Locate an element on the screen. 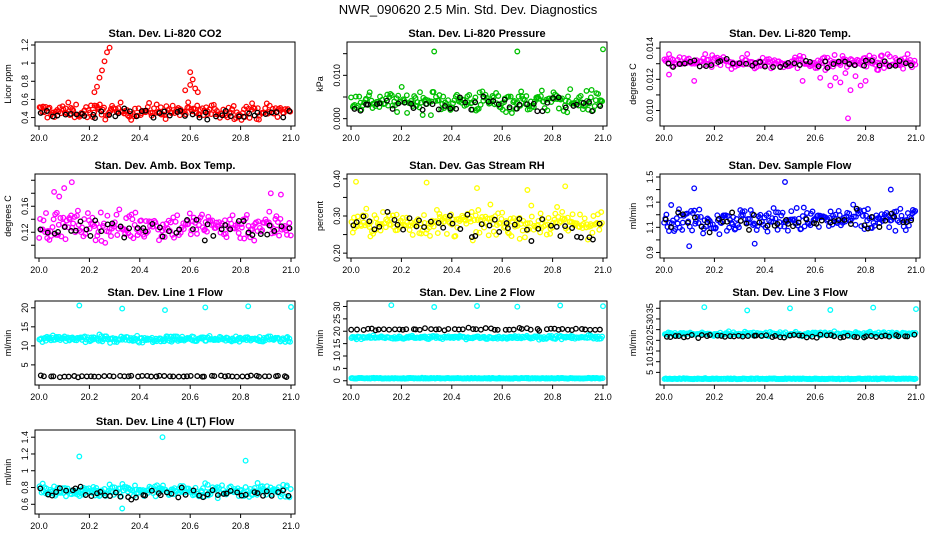 The width and height of the screenshot is (936, 540). x-tick-label: 20.0 is located at coordinates (664, 138).